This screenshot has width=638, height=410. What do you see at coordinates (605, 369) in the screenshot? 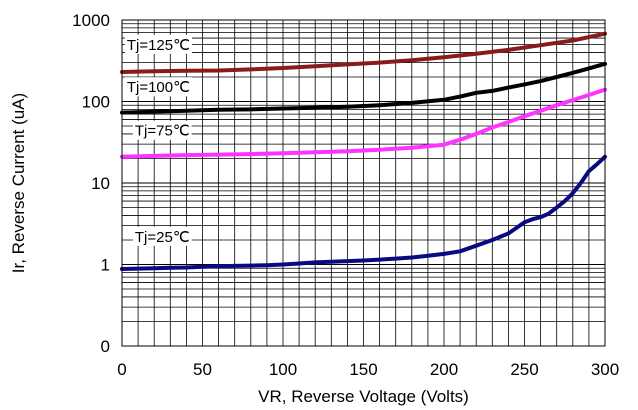
I see `x-tick-label: 300` at bounding box center [605, 369].